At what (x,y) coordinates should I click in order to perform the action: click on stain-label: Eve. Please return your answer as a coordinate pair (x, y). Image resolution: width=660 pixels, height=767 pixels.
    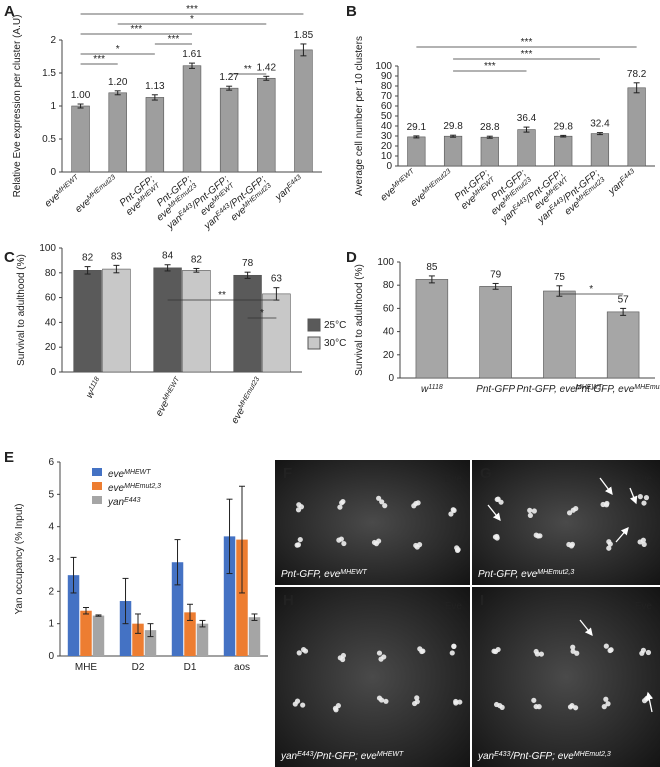
    Looking at the image, I should click on (644, 606).